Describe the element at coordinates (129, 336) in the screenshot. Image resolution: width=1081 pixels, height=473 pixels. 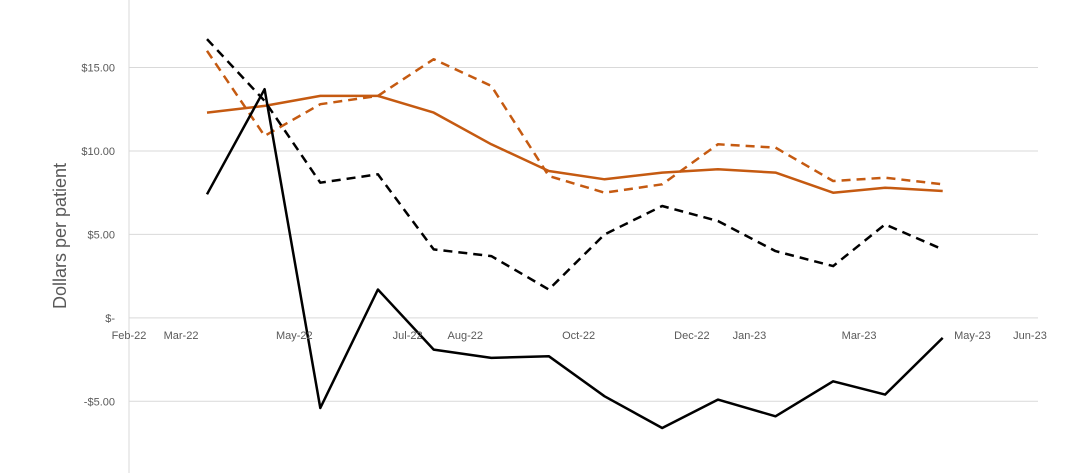
I see `x-tick-label: Feb-22` at that location.